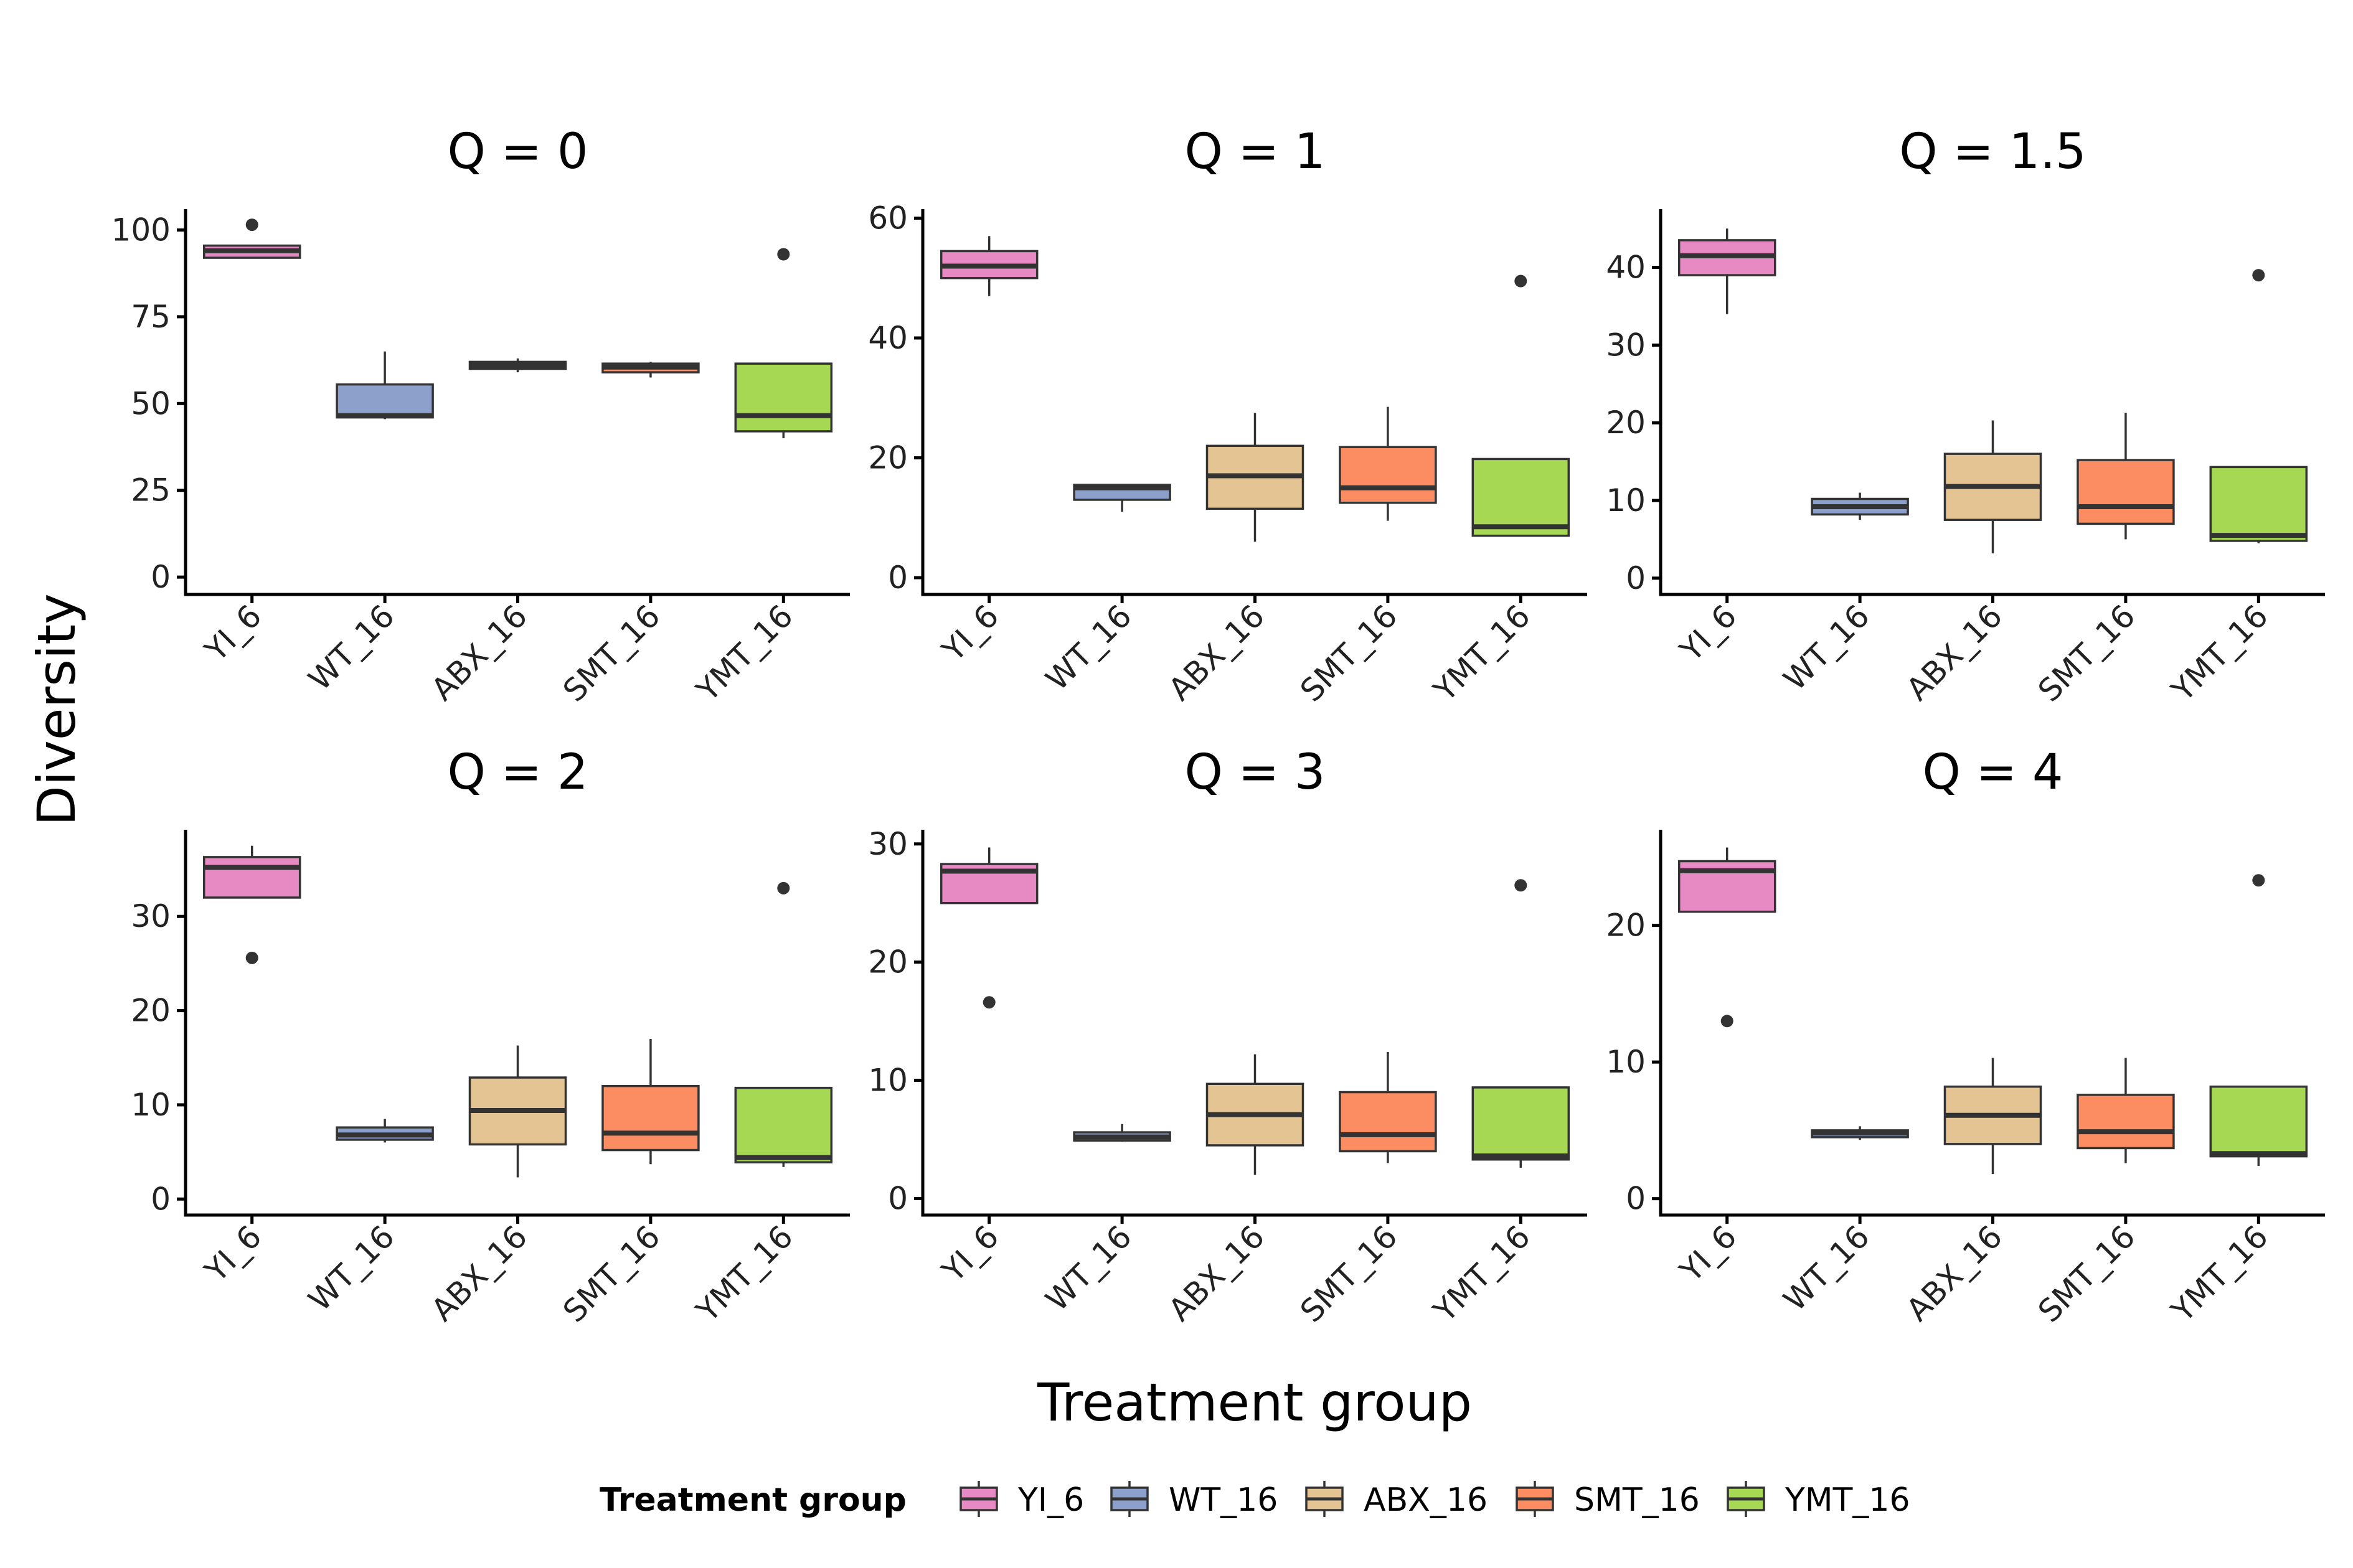  I want to click on panel: Q = 3 0 10 20 30 YI_6 WT_16 ABX_16 SMT_16 YMT_16, so click(1227, 1037).